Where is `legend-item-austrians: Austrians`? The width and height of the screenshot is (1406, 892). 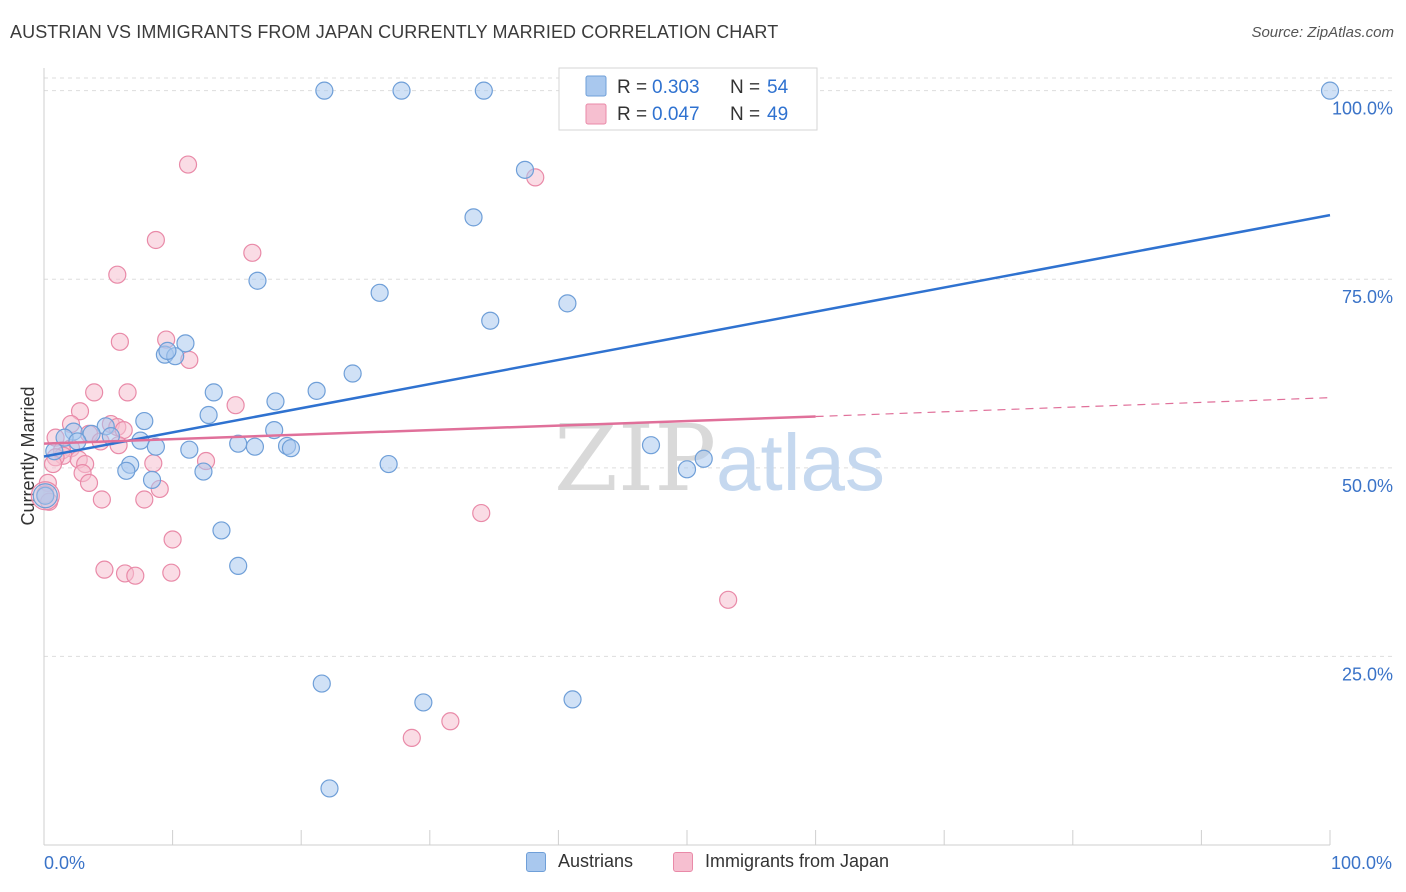 legend-item-austrians: Austrians is located at coordinates (579, 861).